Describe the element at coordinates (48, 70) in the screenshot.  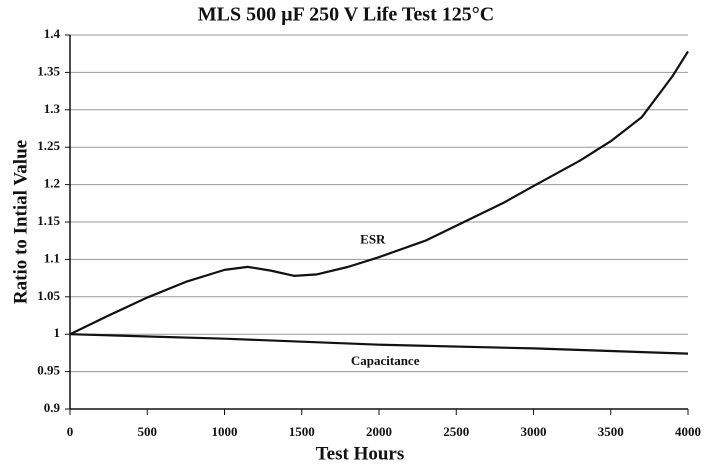
I see `y-tick-label: 1.35` at that location.